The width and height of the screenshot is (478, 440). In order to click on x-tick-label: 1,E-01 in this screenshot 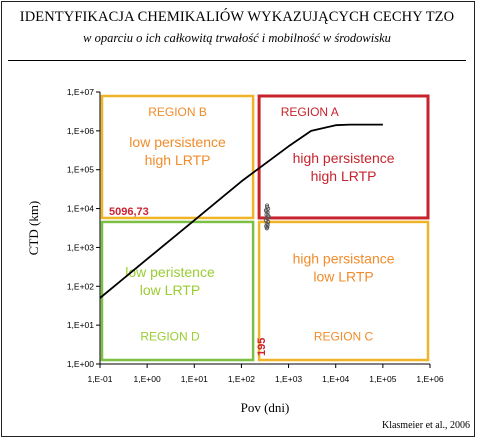, I will do `click(99, 379)`.